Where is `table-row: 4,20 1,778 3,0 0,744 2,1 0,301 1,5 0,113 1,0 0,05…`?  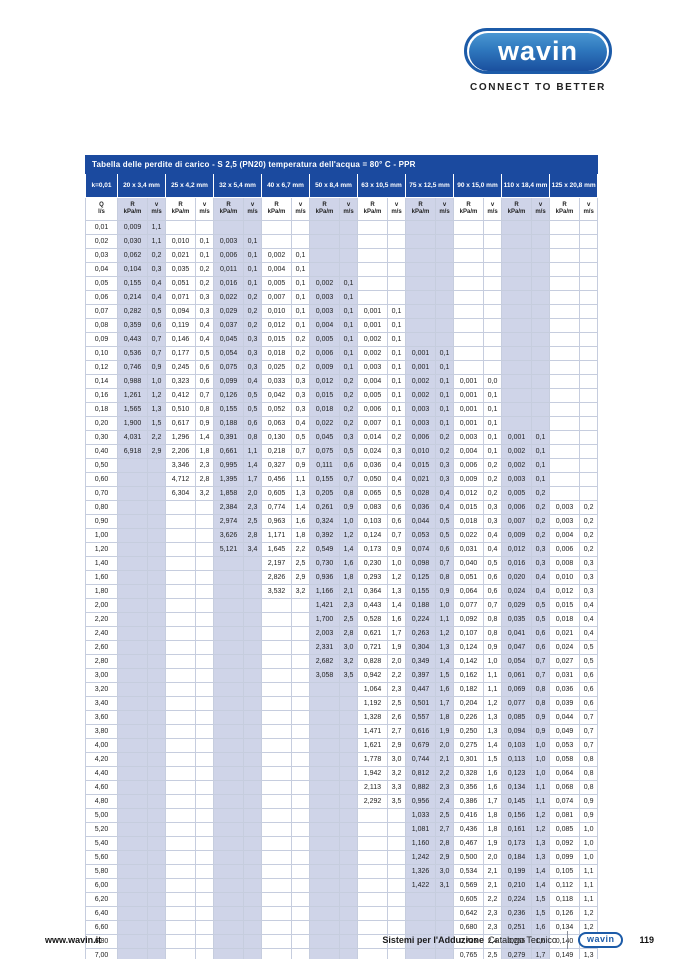 table-row: 4,20 1,778 3,0 0,744 2,1 0,301 1,5 0,113 1,0 0,05… is located at coordinates (342, 759).